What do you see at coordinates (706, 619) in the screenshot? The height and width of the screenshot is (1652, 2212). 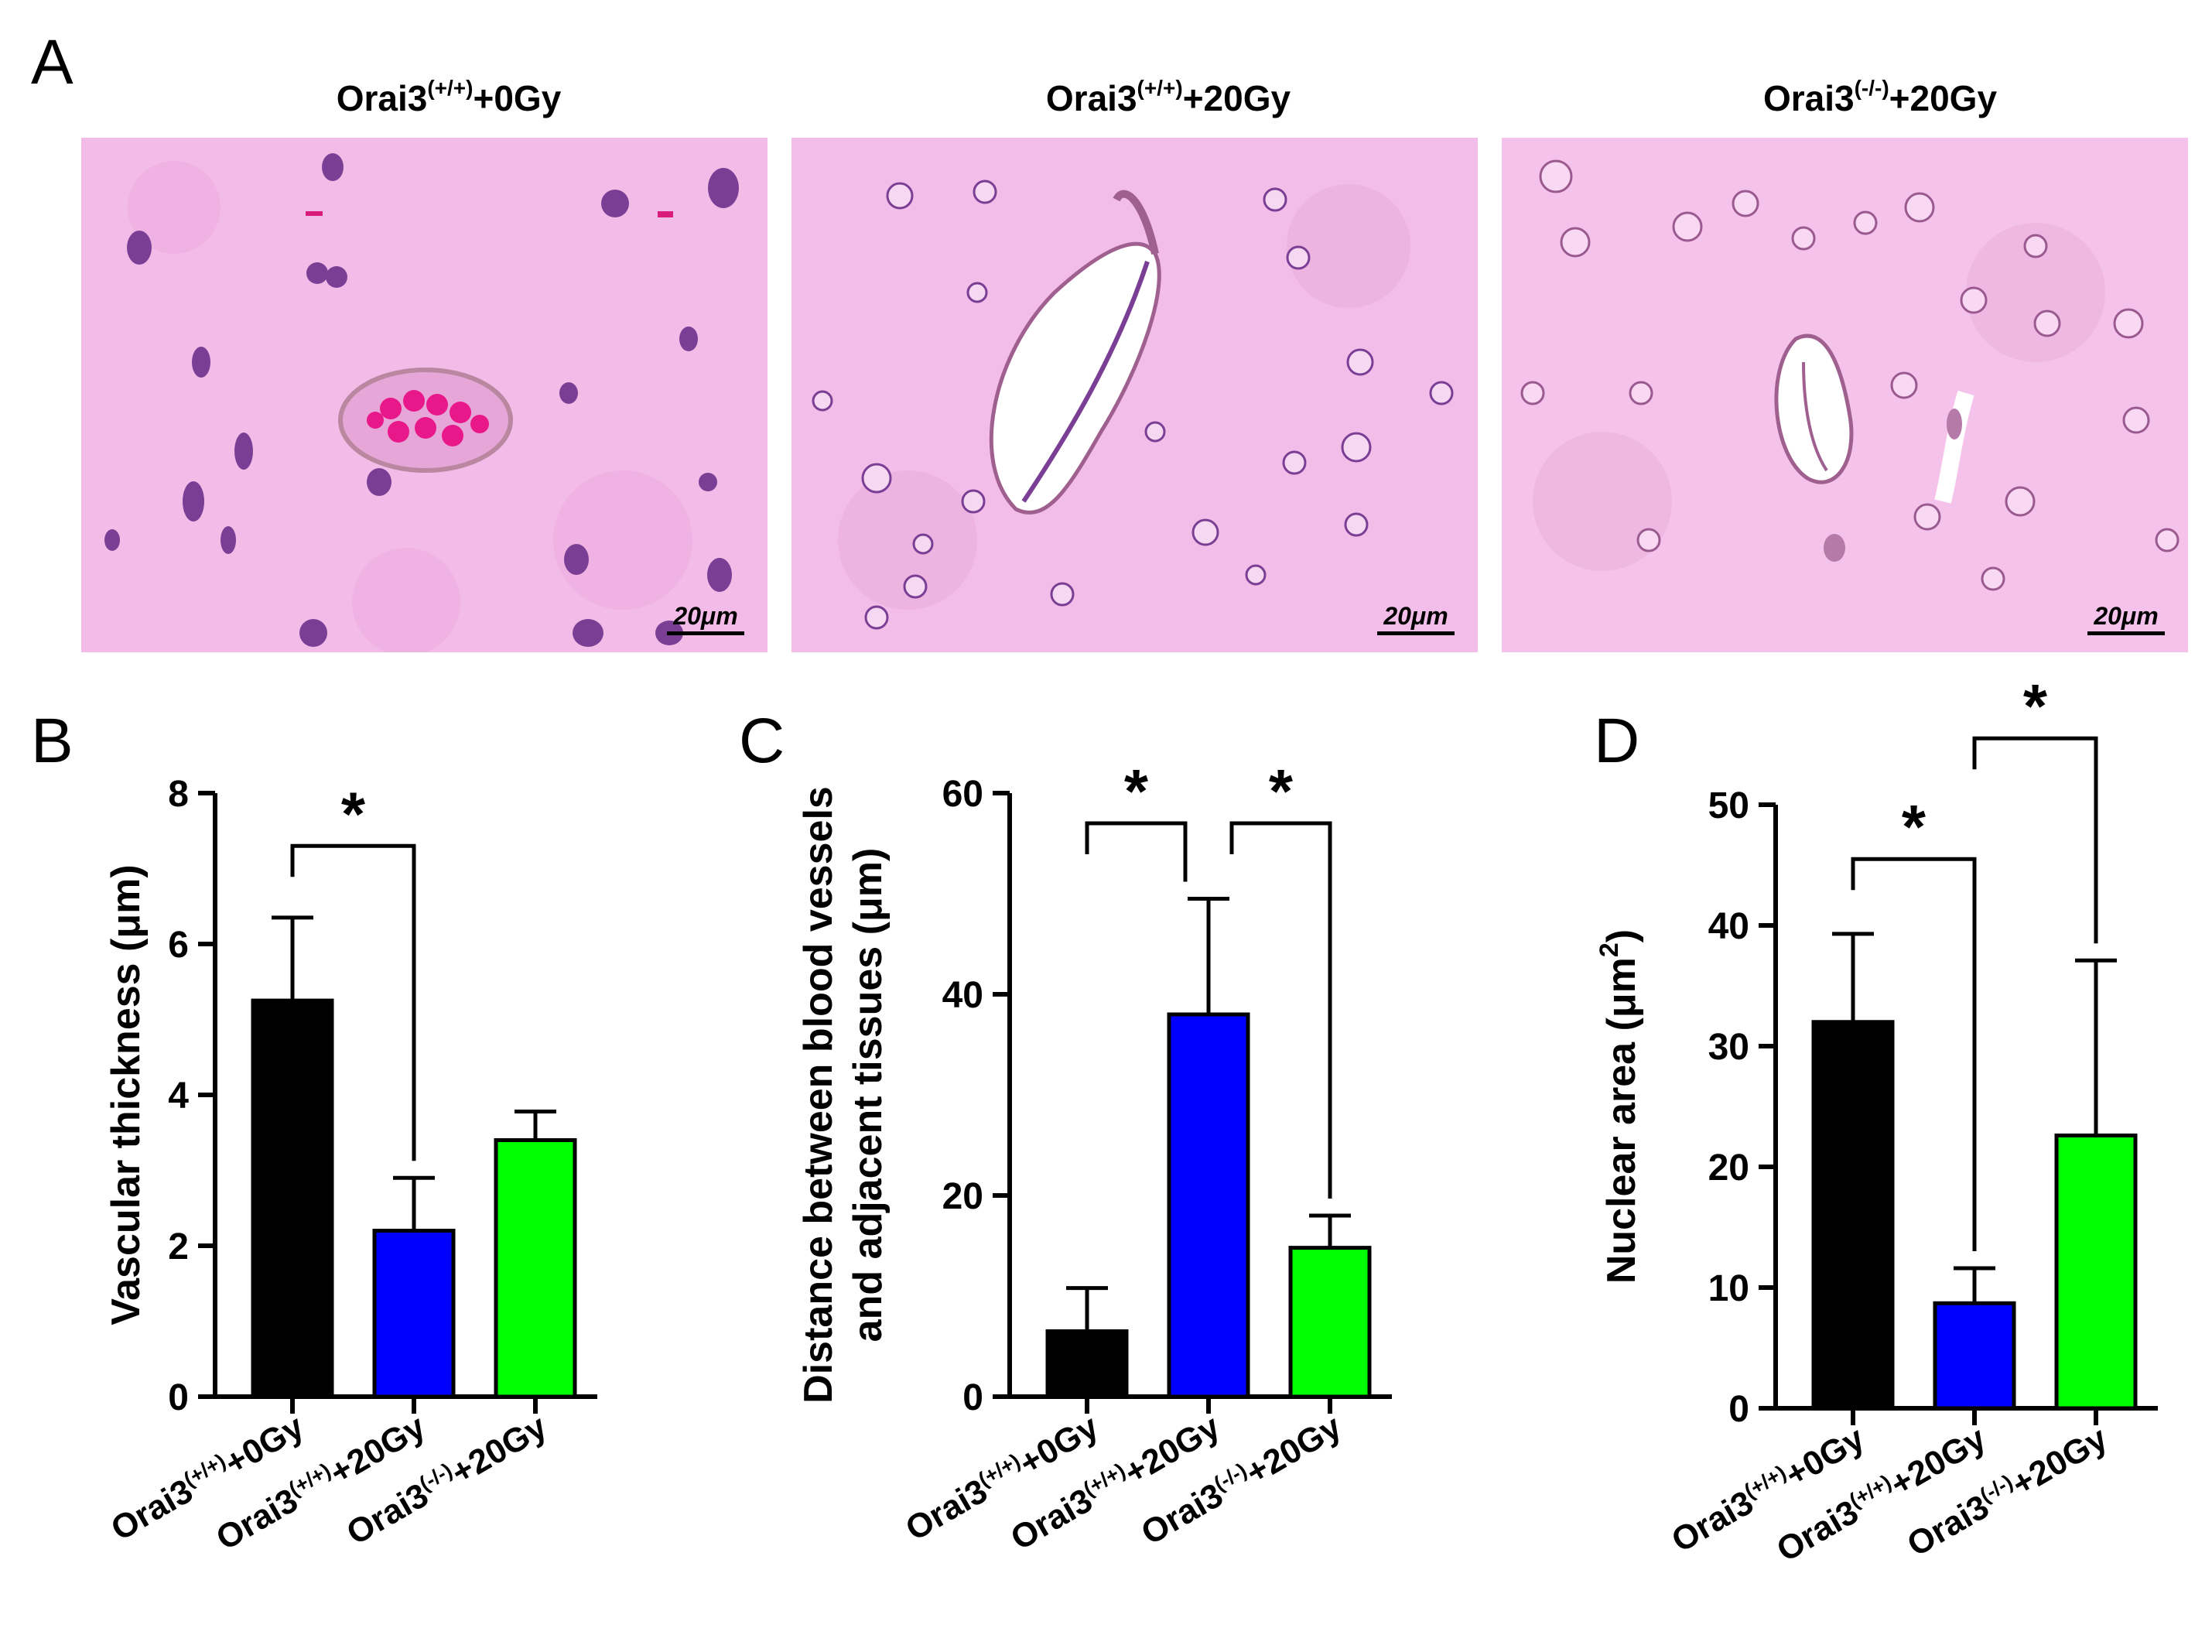 I see `scale-bar-1: 20μm` at bounding box center [706, 619].